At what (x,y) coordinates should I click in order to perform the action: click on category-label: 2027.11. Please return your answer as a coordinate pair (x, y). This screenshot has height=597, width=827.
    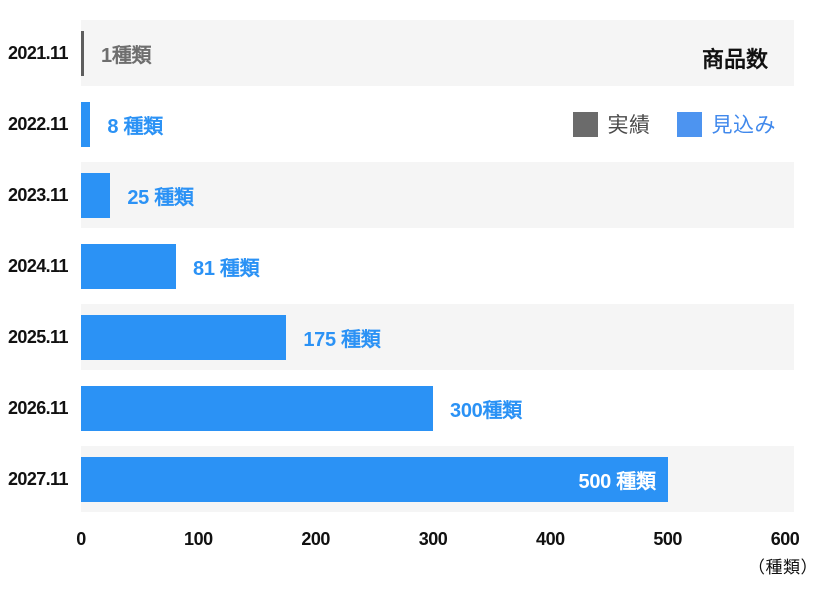
    Looking at the image, I should click on (38, 479).